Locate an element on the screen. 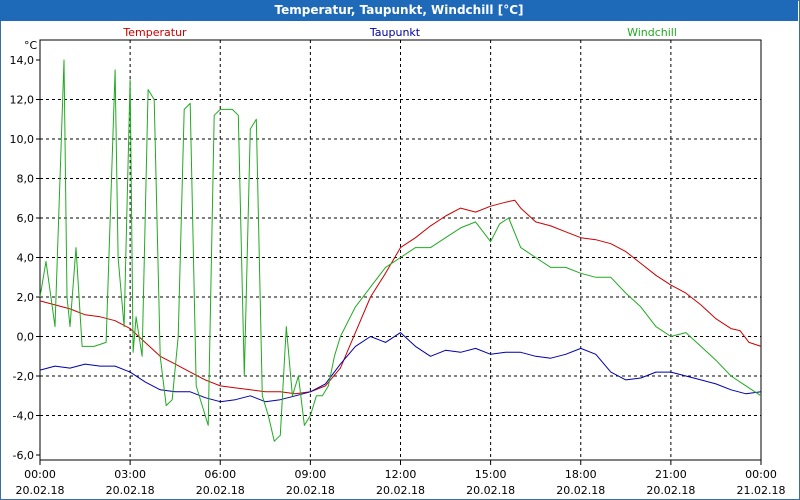  x-tick-time: 06:00 is located at coordinates (220, 474).